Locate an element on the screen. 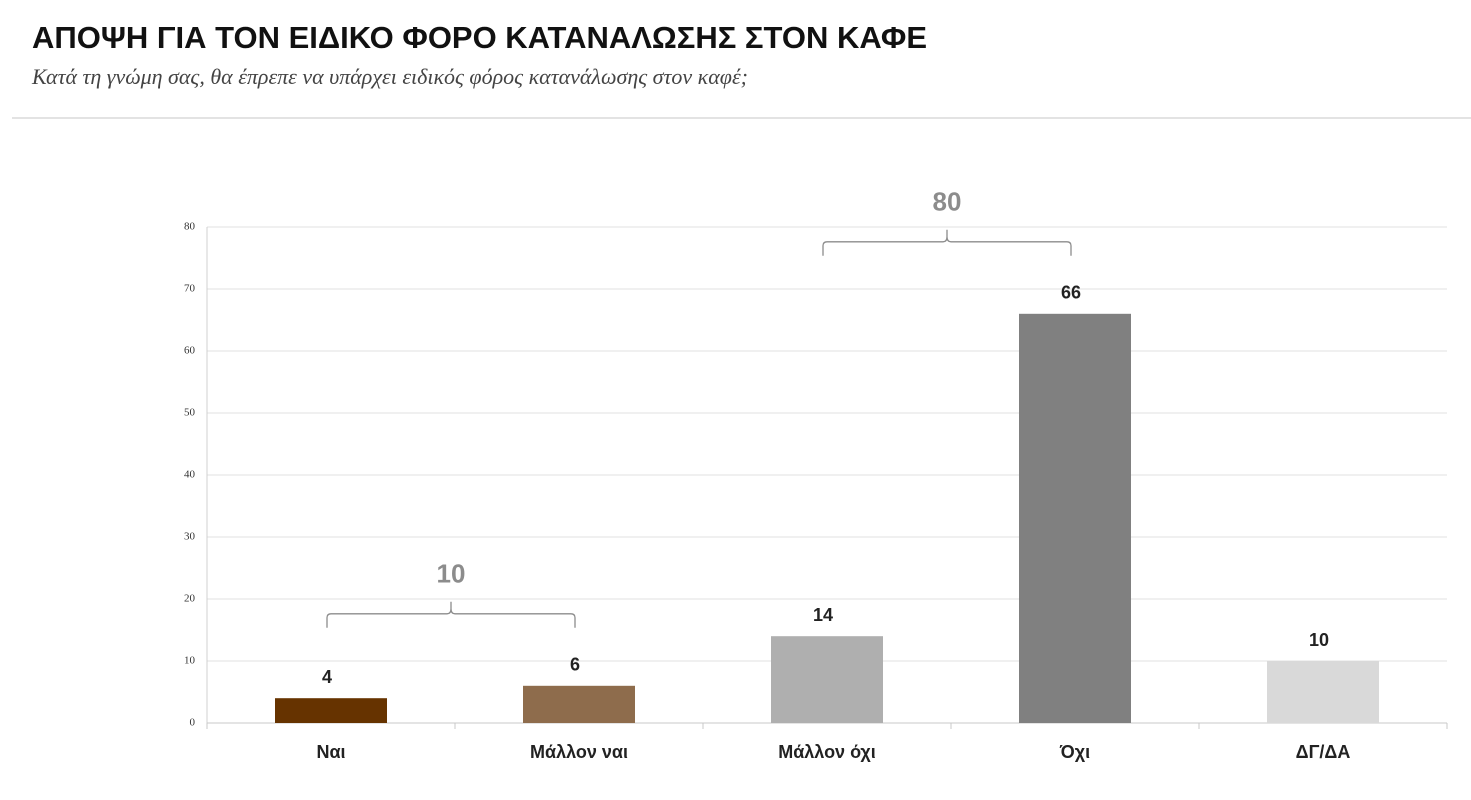 The height and width of the screenshot is (800, 1471). x-tick-label: Μάλλον ναι is located at coordinates (579, 752).